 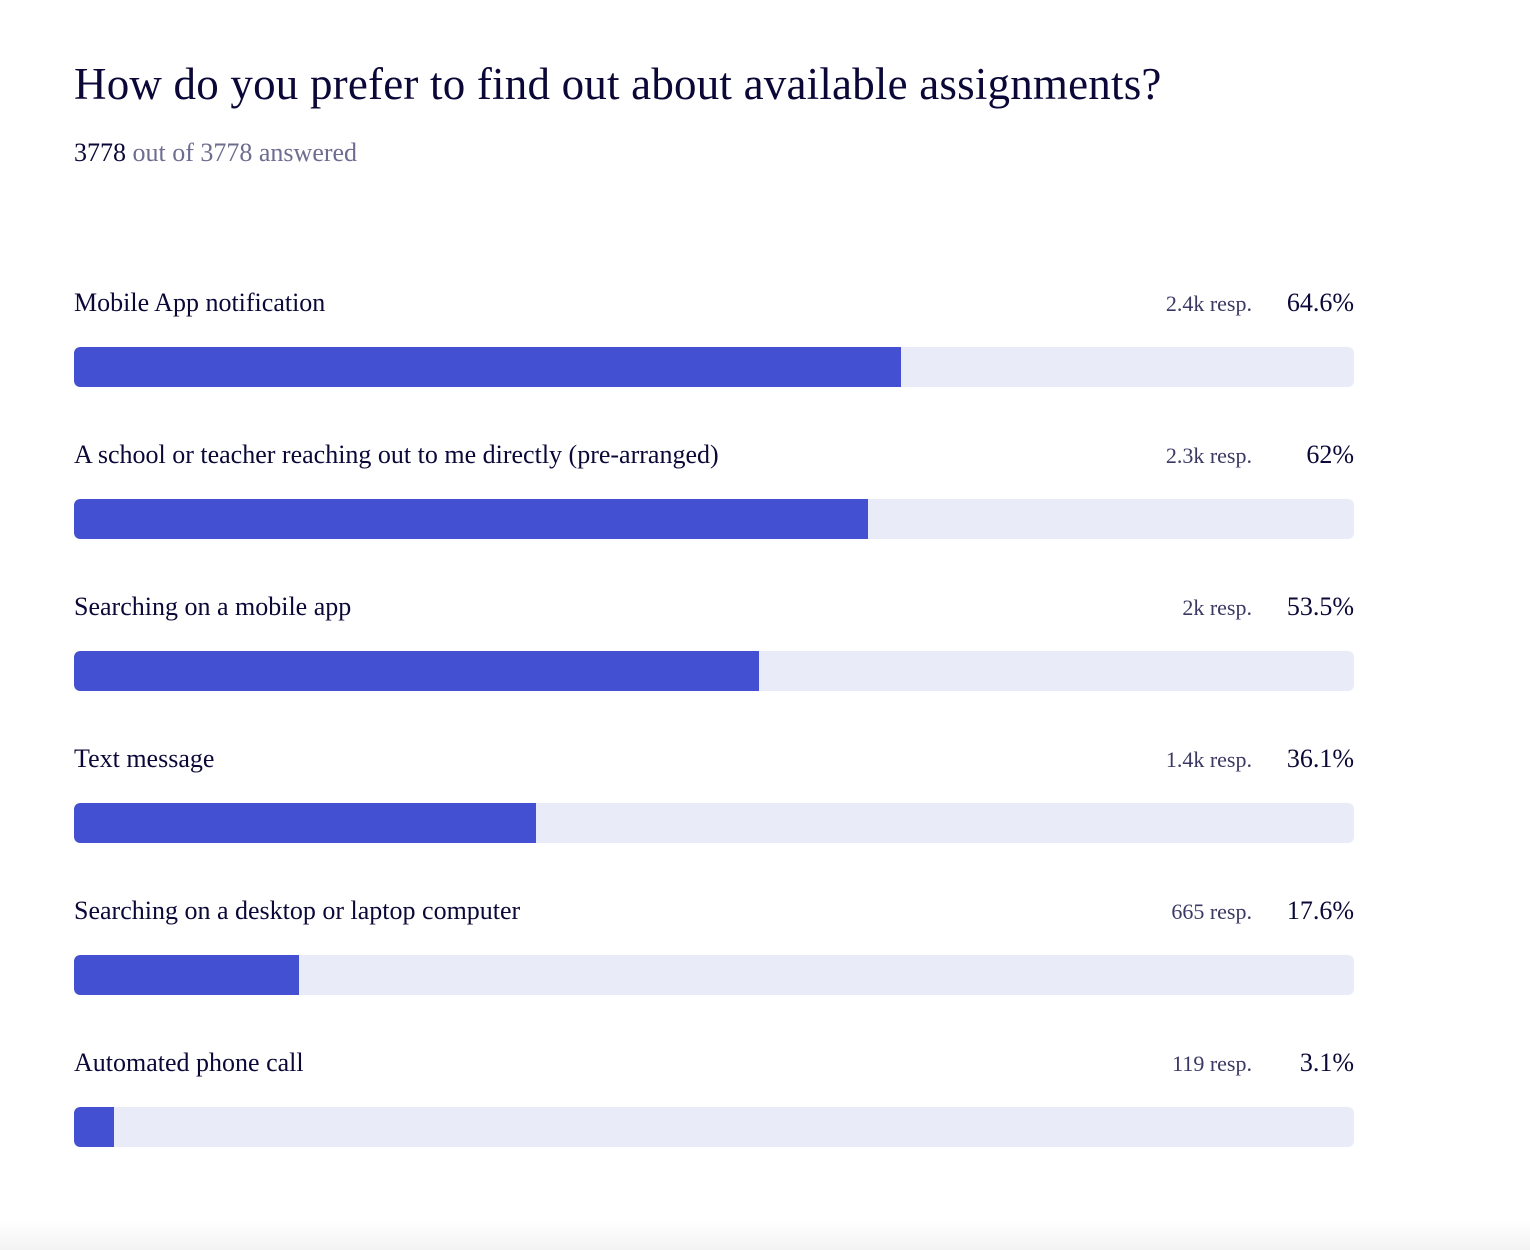 What do you see at coordinates (714, 337) in the screenshot?
I see `bar-row: Mobile App notification 2.4k resp. 64.6%` at bounding box center [714, 337].